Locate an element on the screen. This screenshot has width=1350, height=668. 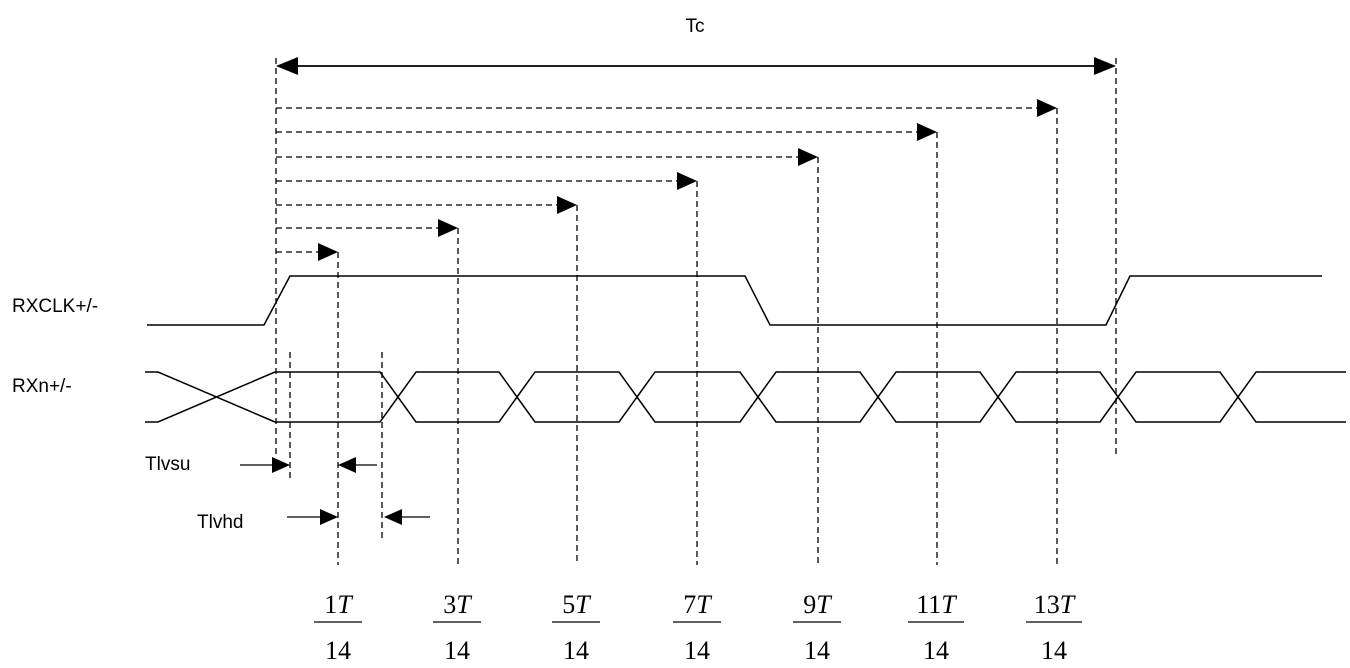
svg-text: 5T is located at coordinates (576, 604).